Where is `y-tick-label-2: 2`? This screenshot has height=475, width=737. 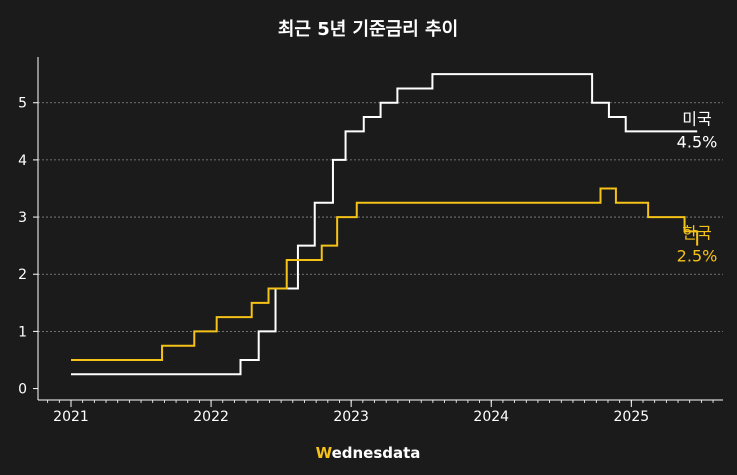
y-tick-label-2: 2 is located at coordinates (22, 275).